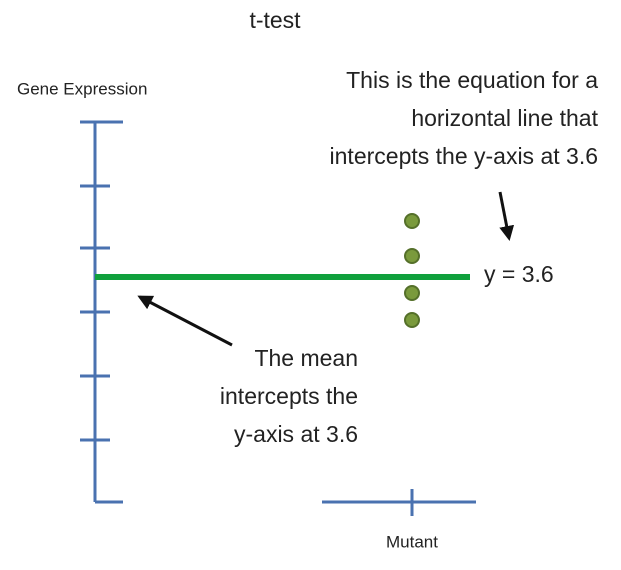  Describe the element at coordinates (412, 270) in the screenshot. I see `data-points` at that location.